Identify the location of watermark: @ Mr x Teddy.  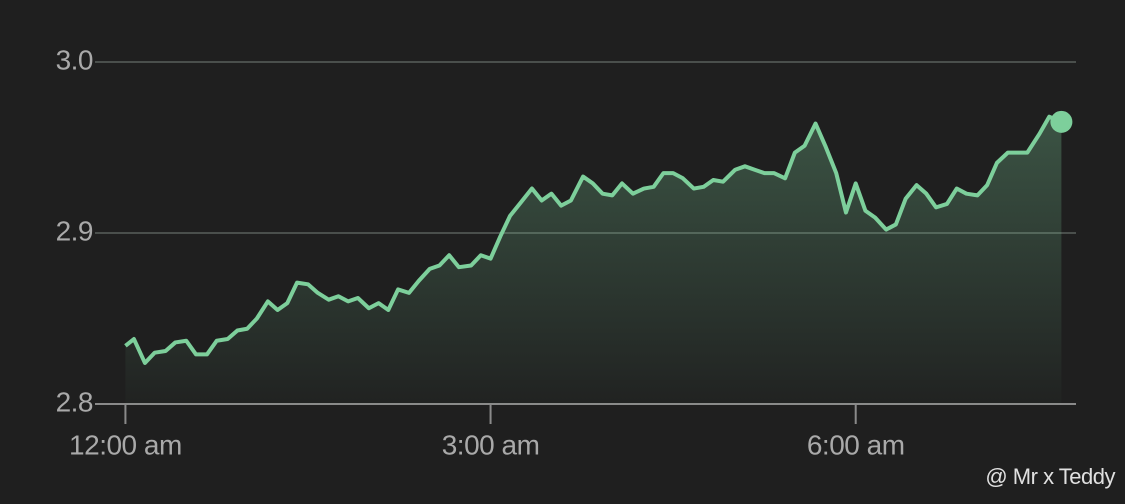
(1050, 476).